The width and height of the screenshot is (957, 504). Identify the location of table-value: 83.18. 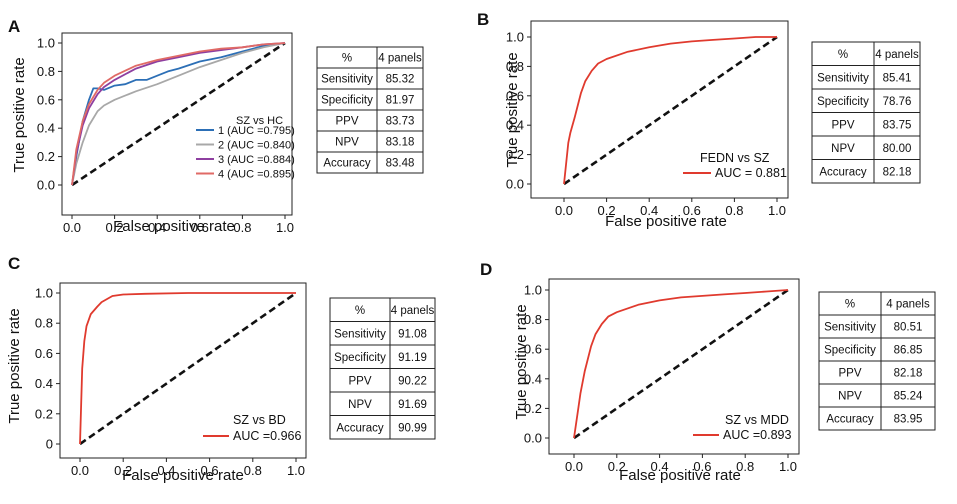
(400, 143).